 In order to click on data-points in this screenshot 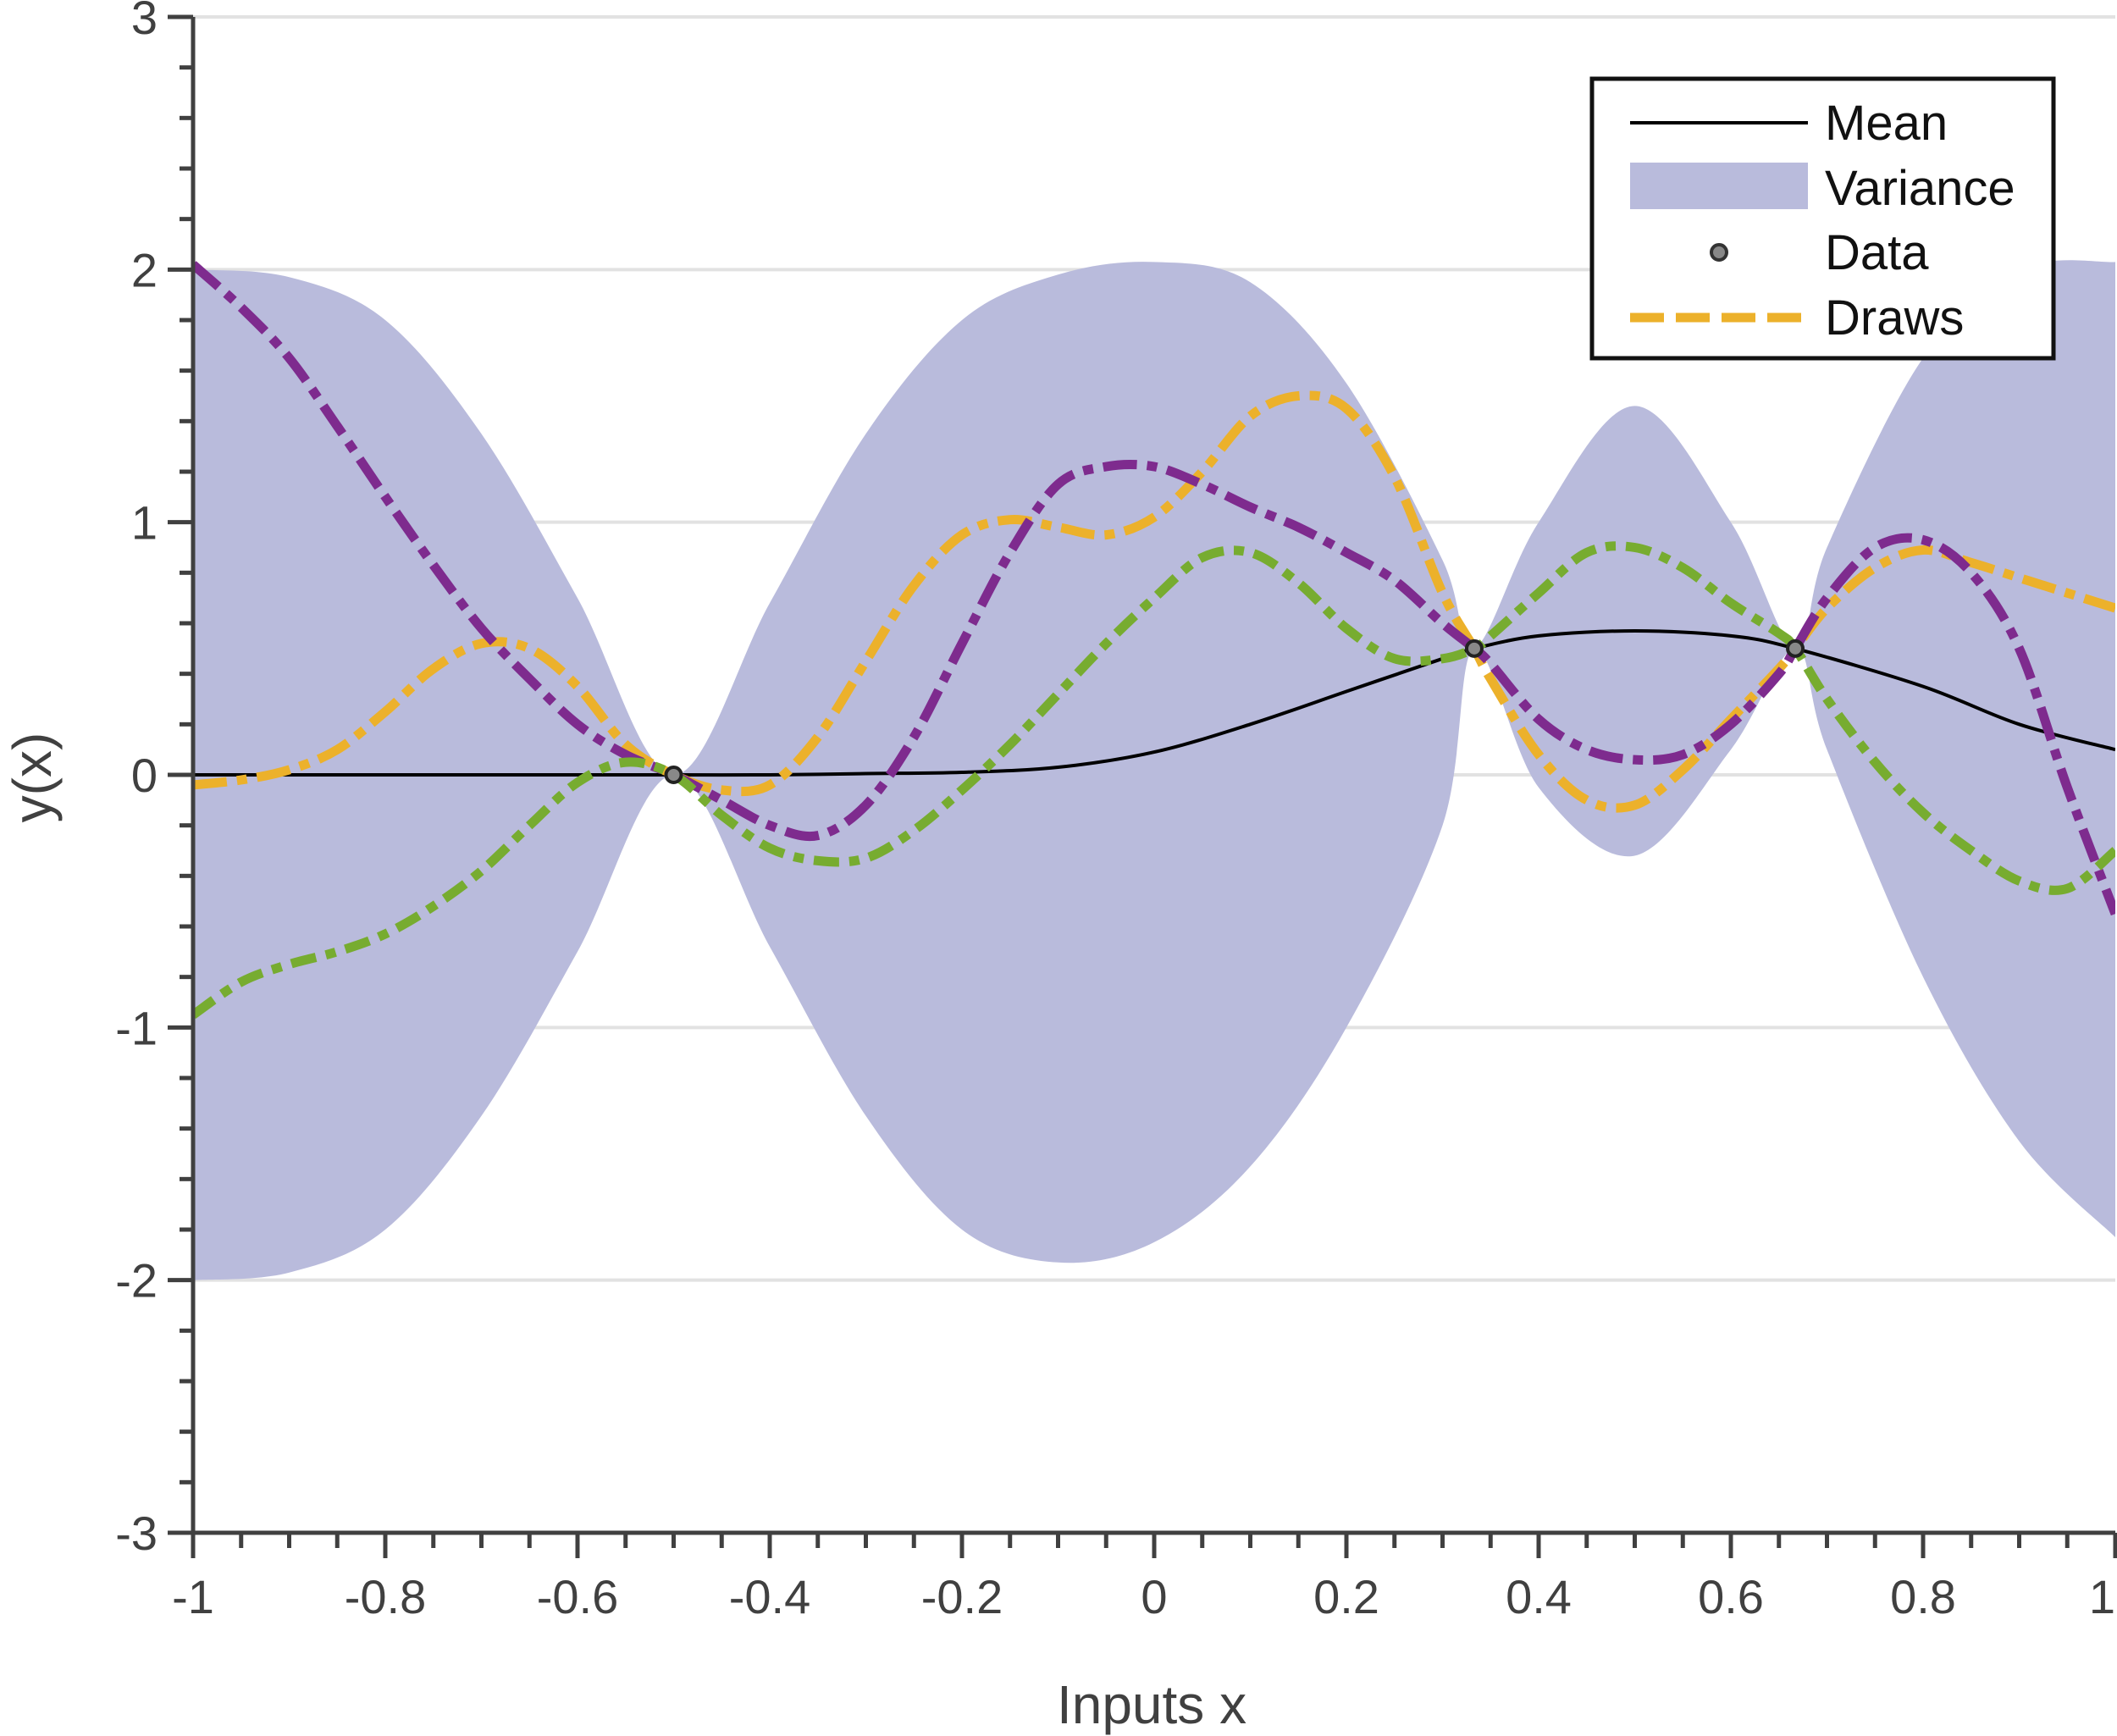, I will do `click(1234, 711)`.